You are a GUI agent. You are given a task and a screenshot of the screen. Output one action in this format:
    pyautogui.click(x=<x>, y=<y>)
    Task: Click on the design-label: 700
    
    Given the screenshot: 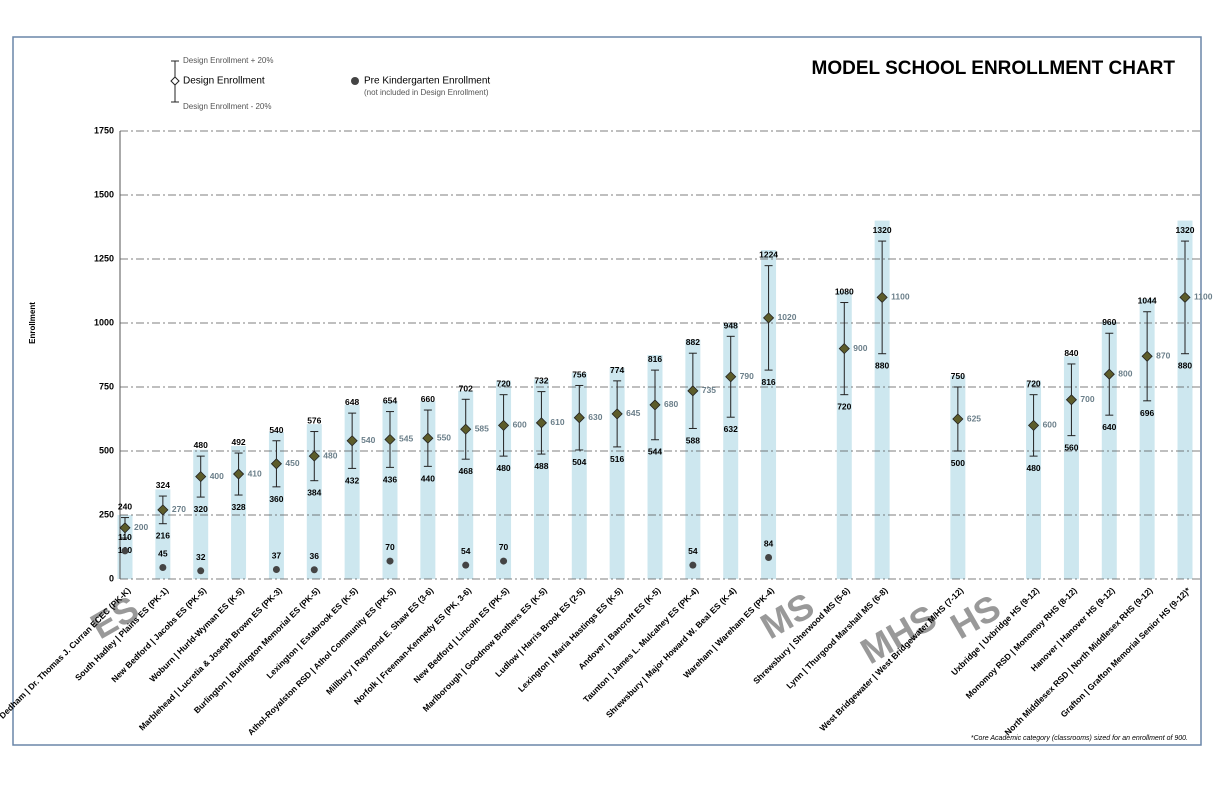 What is the action you would take?
    pyautogui.click(x=1087, y=399)
    